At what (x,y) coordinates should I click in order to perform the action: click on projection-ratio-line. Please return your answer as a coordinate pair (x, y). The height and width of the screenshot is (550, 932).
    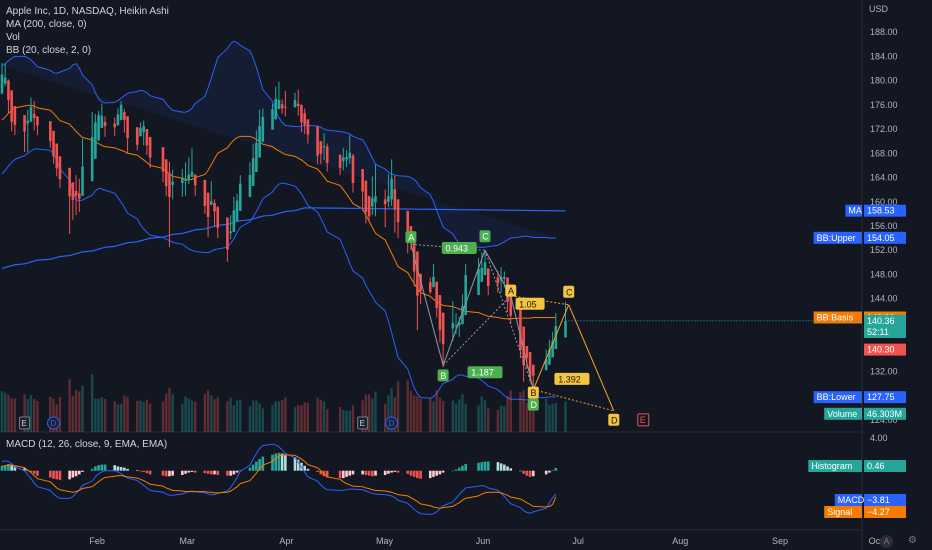
    Looking at the image, I should click on (573, 400).